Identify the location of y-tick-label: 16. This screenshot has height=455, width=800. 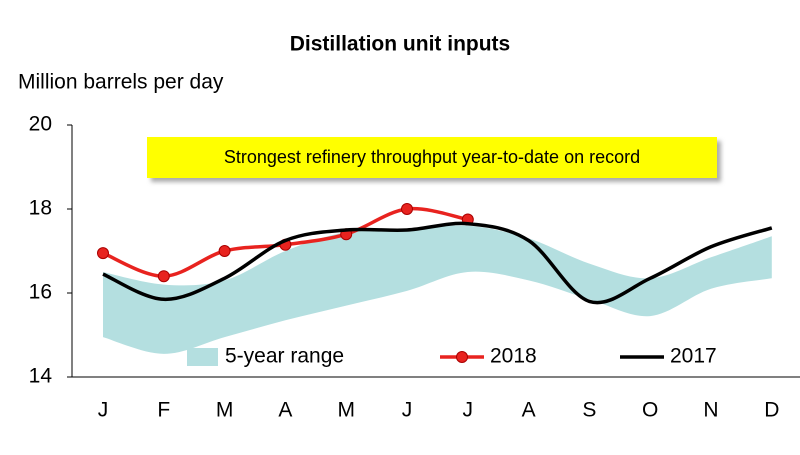
(40, 292).